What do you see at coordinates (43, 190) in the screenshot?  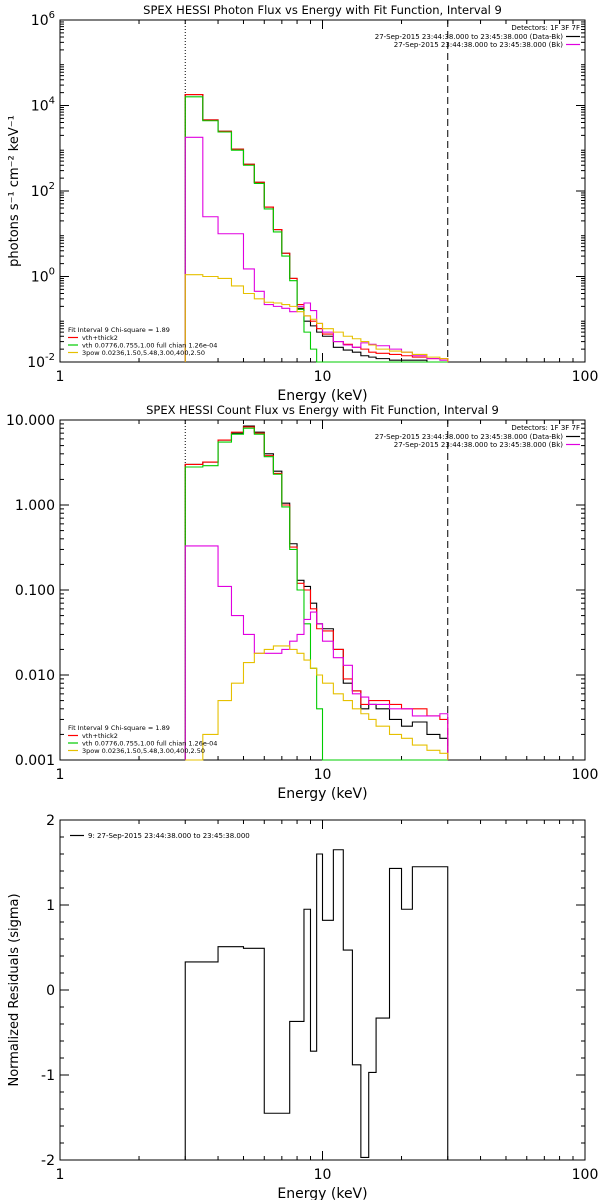 I see `y-tick-label: 10²` at bounding box center [43, 190].